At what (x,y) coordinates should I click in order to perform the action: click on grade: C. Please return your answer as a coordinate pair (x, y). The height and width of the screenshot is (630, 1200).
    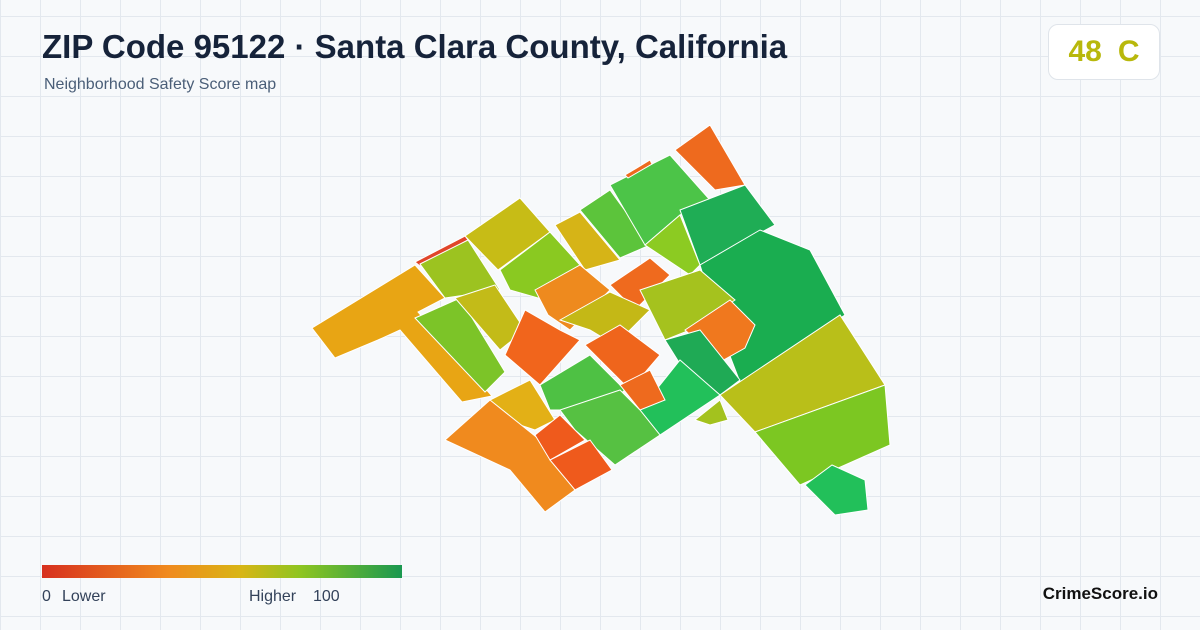
    Looking at the image, I should click on (1128, 51).